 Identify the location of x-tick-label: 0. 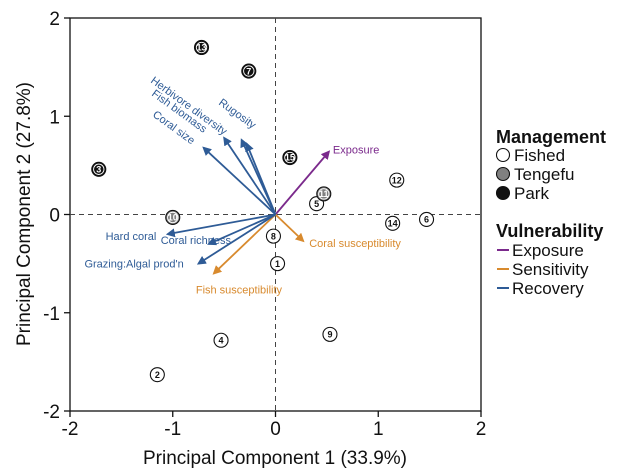
(275, 429).